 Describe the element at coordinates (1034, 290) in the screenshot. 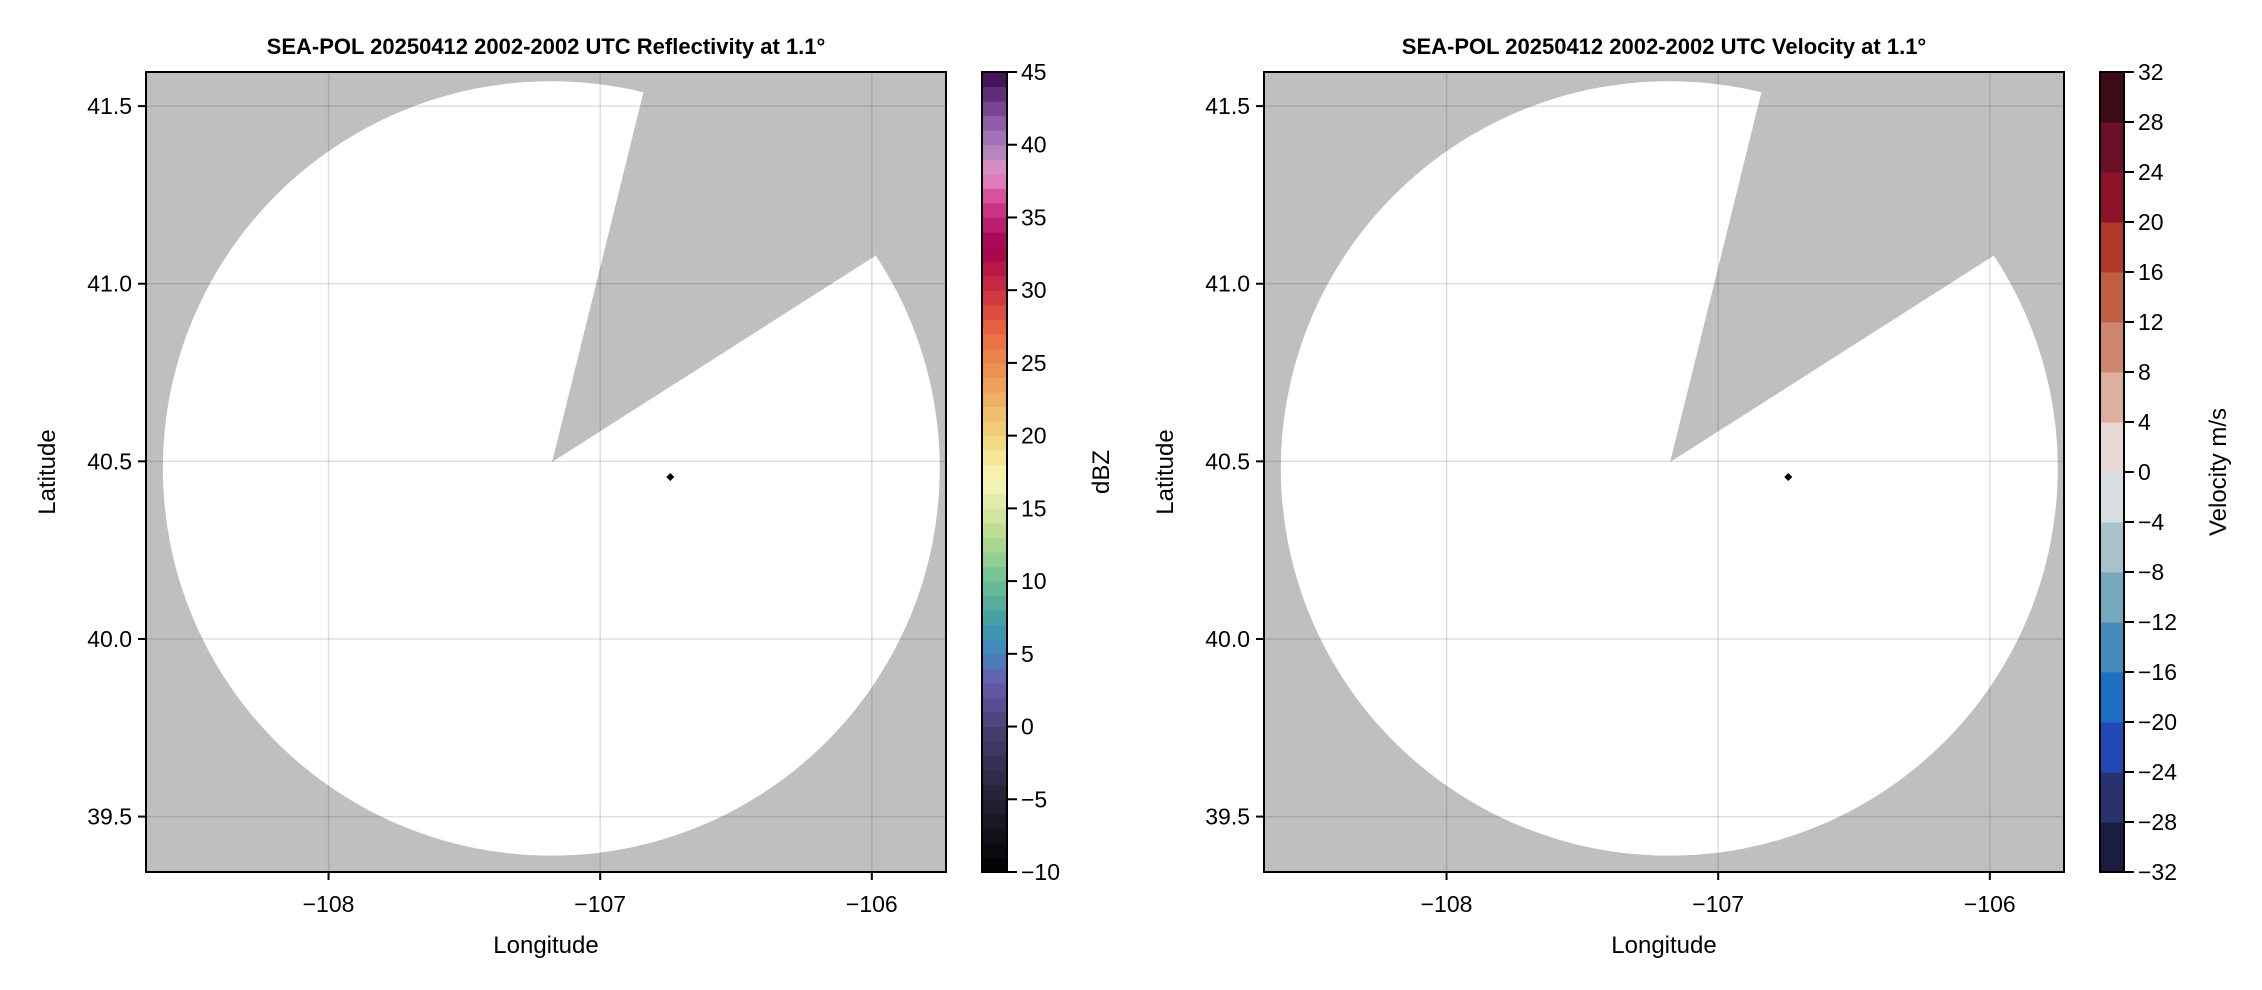

I see `colorbar-tick-label: 30` at that location.